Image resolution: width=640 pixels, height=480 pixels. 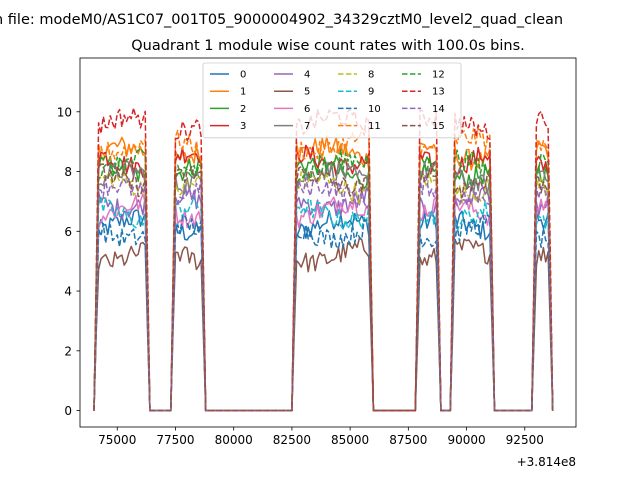 I want to click on legend-label-14: 14, so click(x=438, y=109).